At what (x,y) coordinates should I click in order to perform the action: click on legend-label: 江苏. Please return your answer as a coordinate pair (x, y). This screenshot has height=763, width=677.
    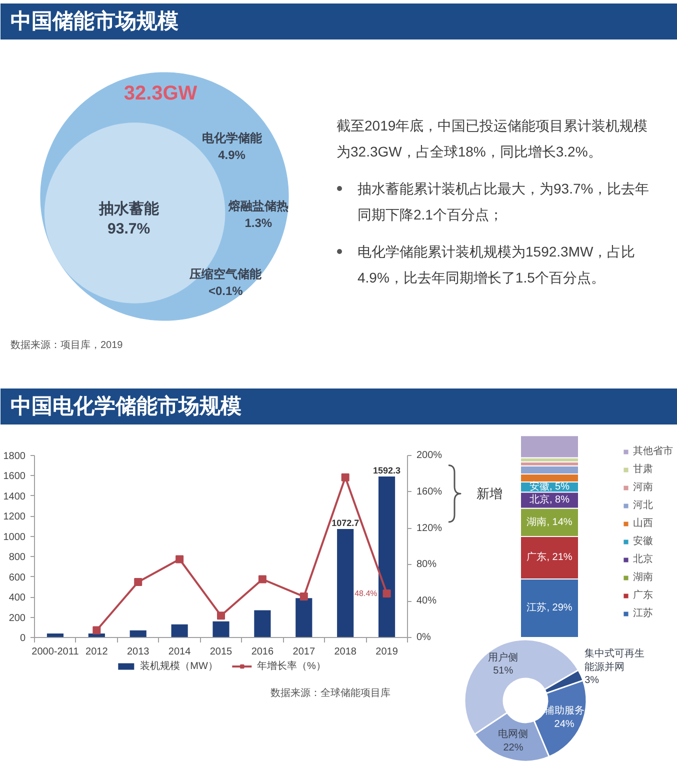
    Looking at the image, I should click on (643, 613).